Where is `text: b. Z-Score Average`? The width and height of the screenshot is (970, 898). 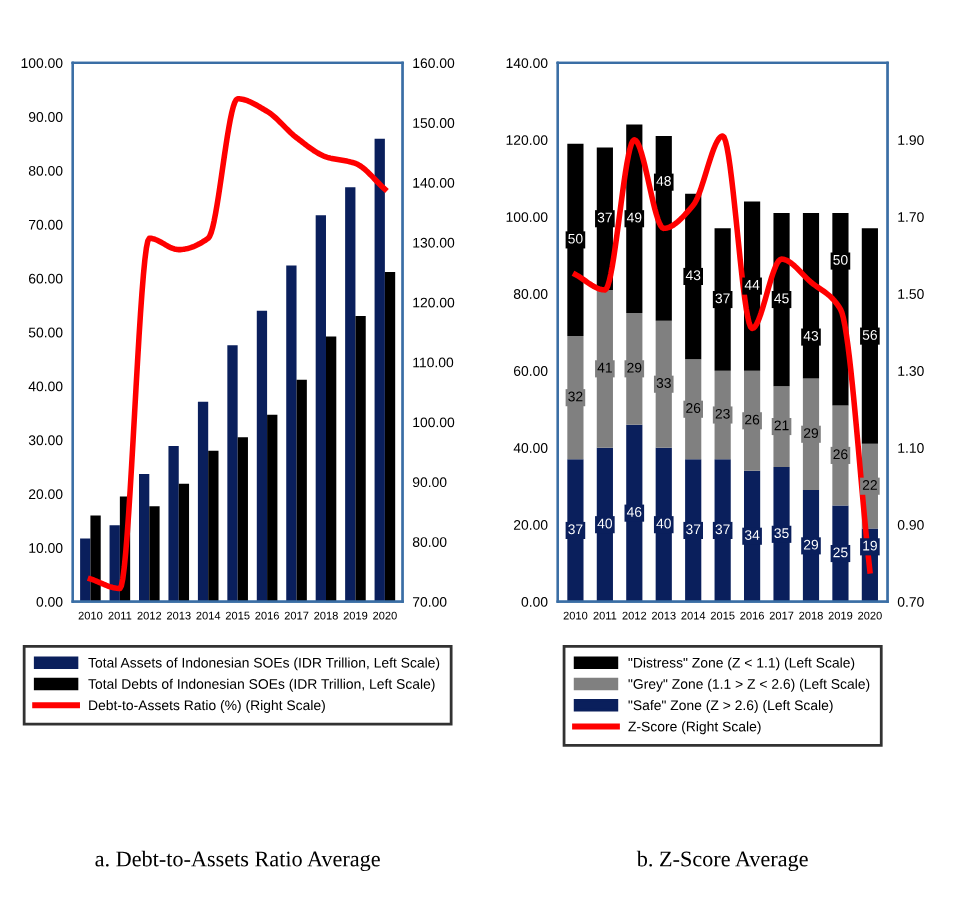
text: b. Z-Score Average is located at coordinates (722, 861).